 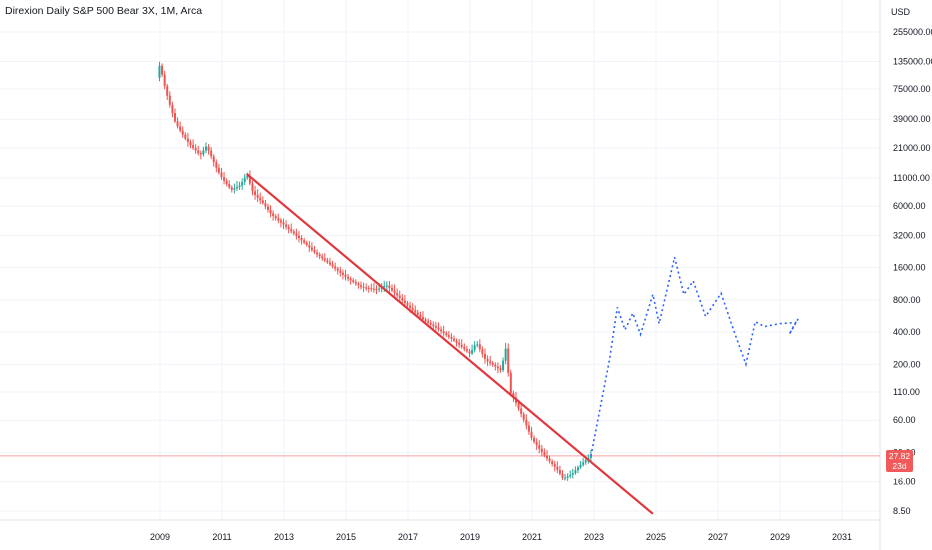 I want to click on price-tick-label: 255000.00, so click(x=912, y=32).